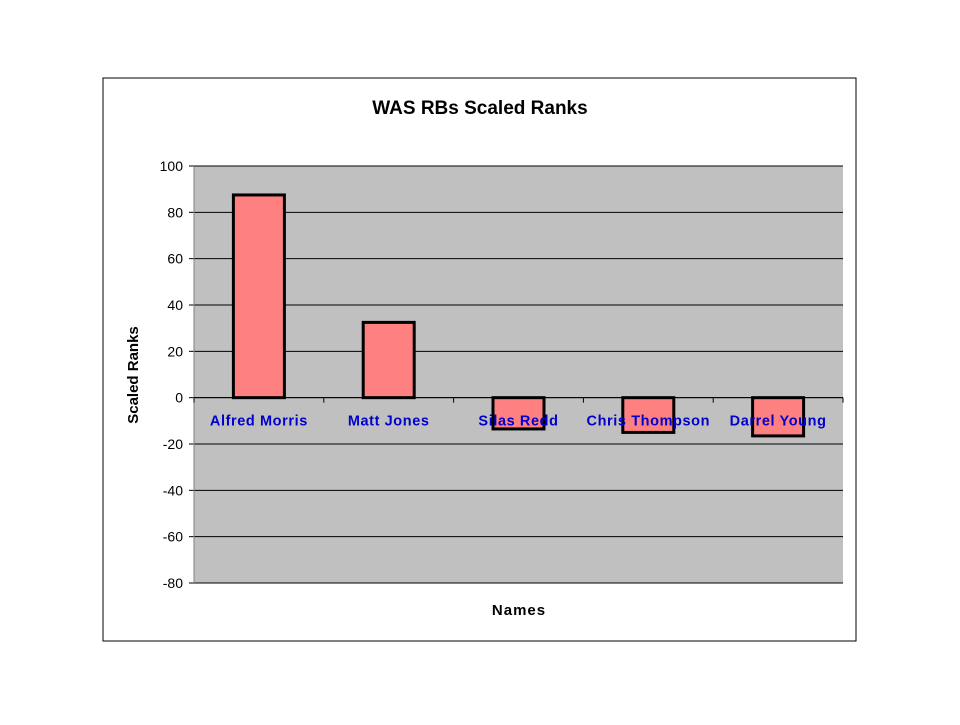 This screenshot has width=960, height=725. Describe the element at coordinates (133, 375) in the screenshot. I see `y-axis-title: Scaled Ranks` at that location.